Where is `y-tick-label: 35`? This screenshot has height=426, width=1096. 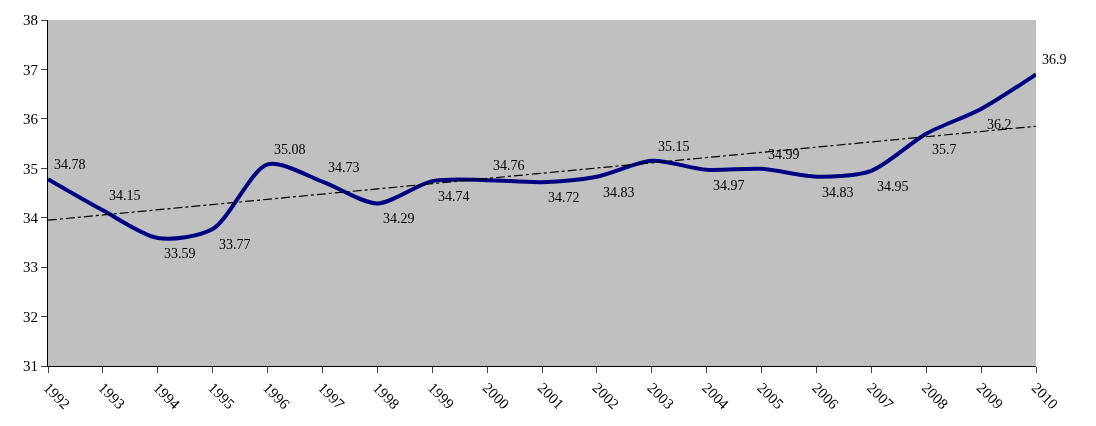 y-tick-label: 35 is located at coordinates (30, 168).